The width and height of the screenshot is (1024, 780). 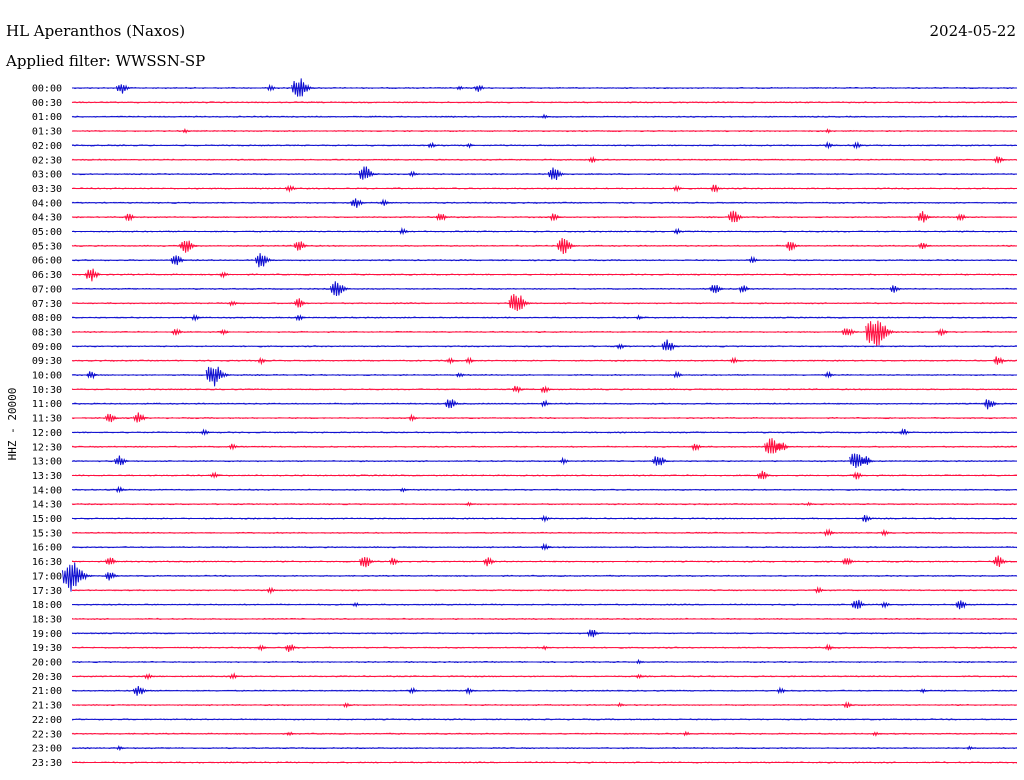 What do you see at coordinates (47, 505) in the screenshot?
I see `row-time-label: 14:30` at bounding box center [47, 505].